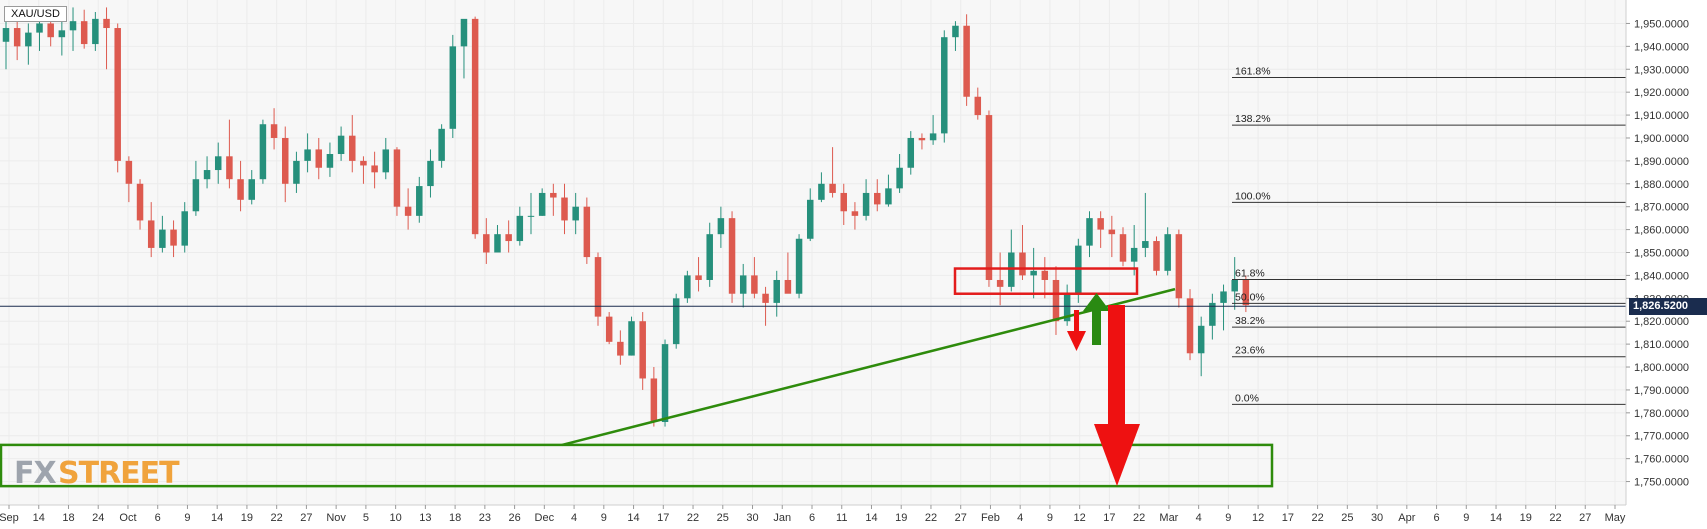 The width and height of the screenshot is (1707, 529). What do you see at coordinates (1168, 518) in the screenshot?
I see `x-tick-label: Mar` at bounding box center [1168, 518].